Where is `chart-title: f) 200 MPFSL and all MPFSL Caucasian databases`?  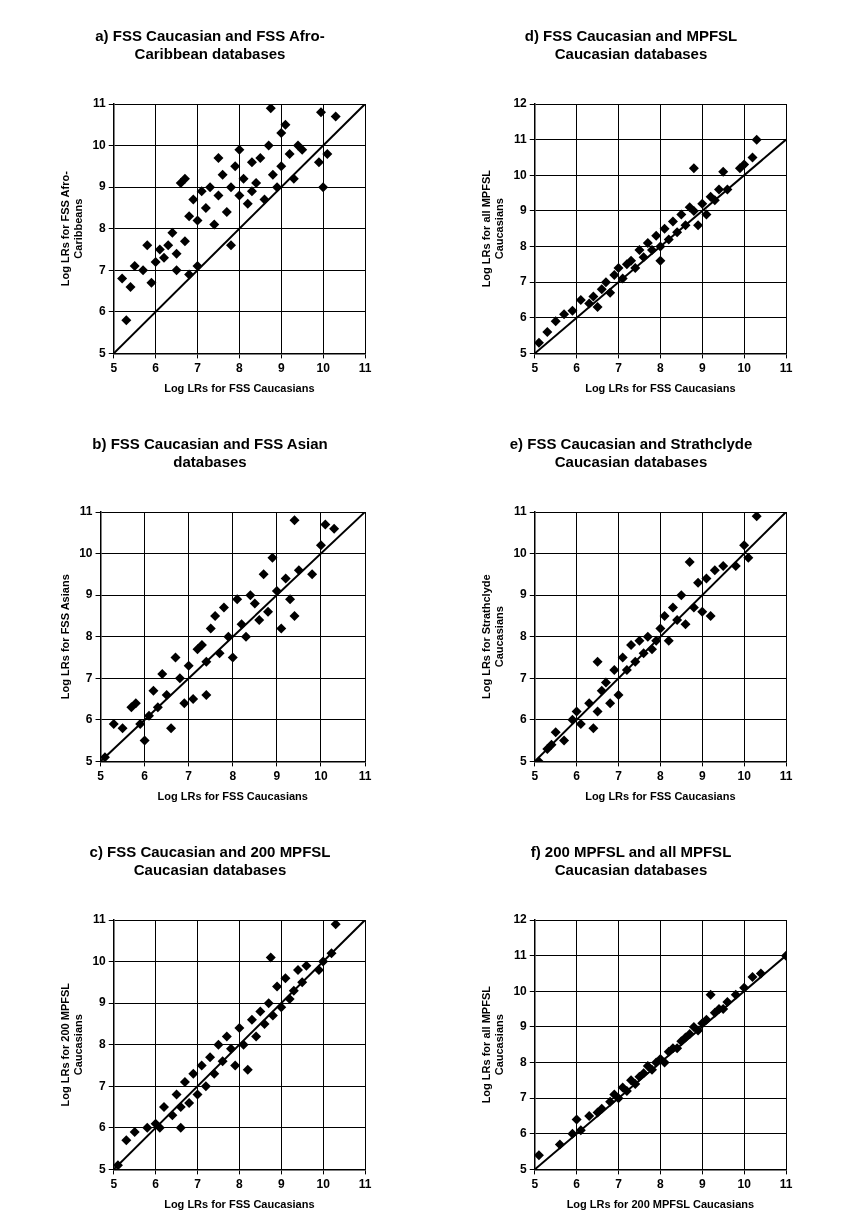 chart-title: f) 200 MPFSL and all MPFSL Caucasian databases is located at coordinates (631, 861).